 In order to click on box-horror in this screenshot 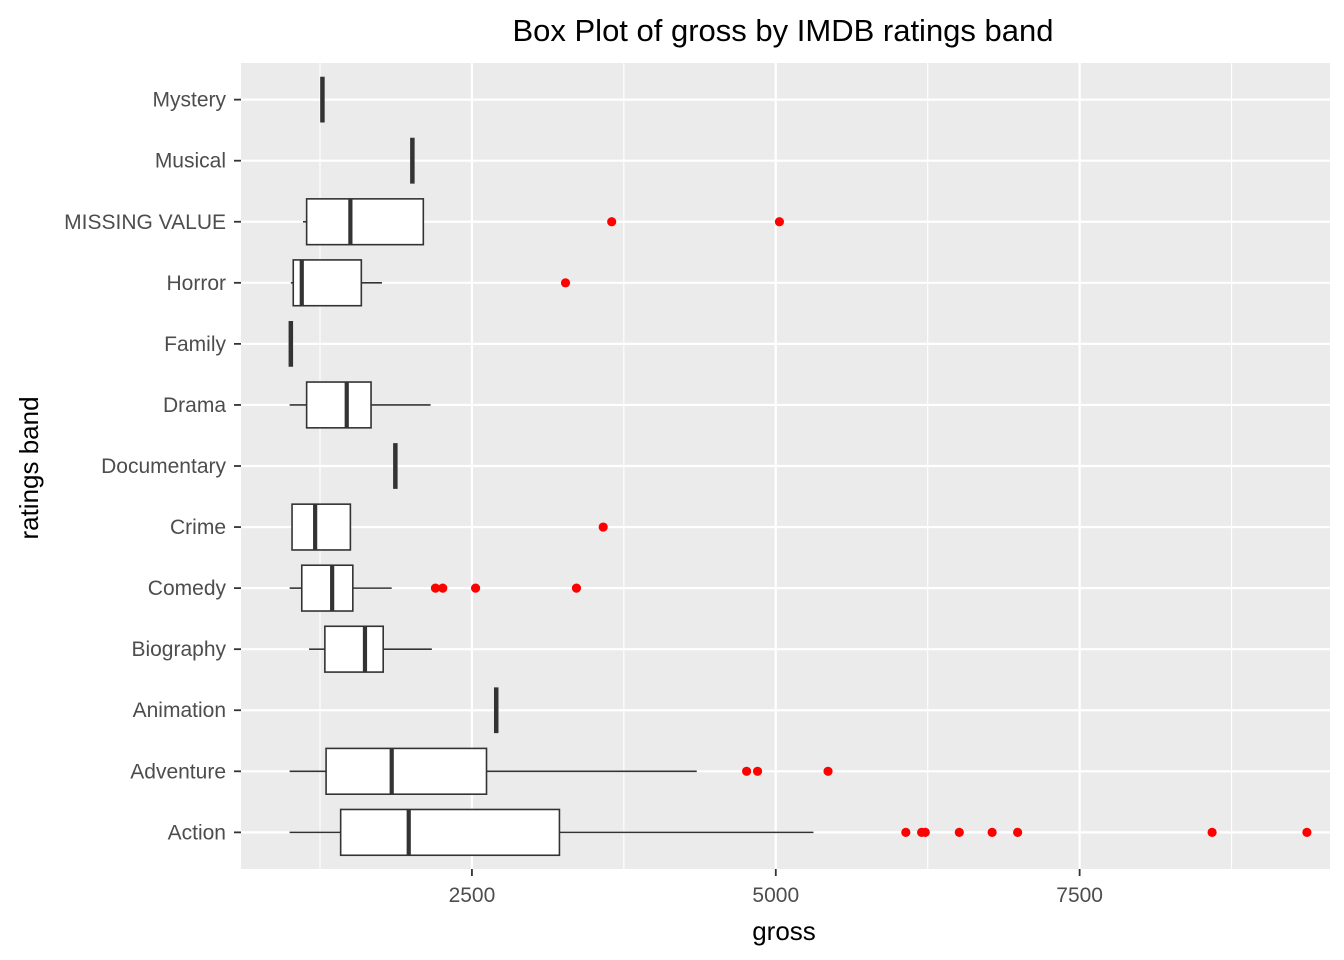, I will do `click(336, 283)`.